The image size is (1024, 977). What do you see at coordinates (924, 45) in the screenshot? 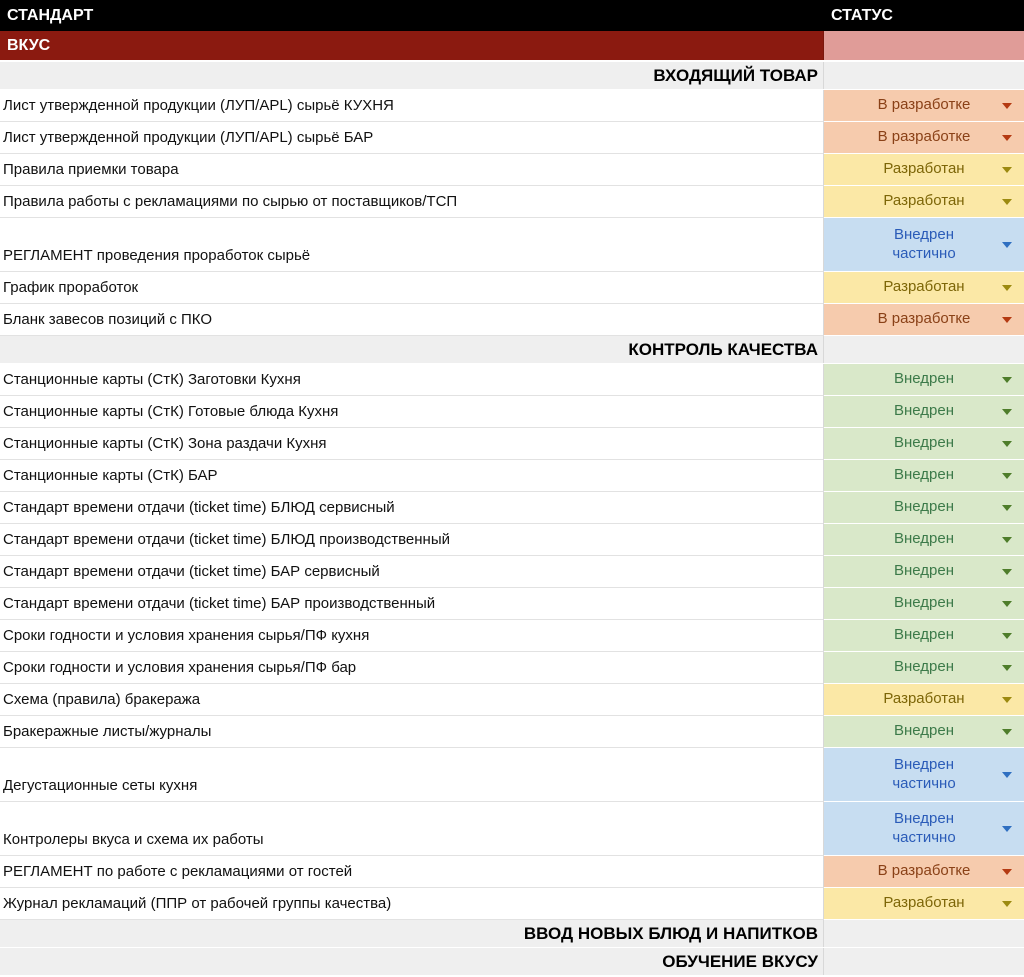
I see `category-status-cell` at bounding box center [924, 45].